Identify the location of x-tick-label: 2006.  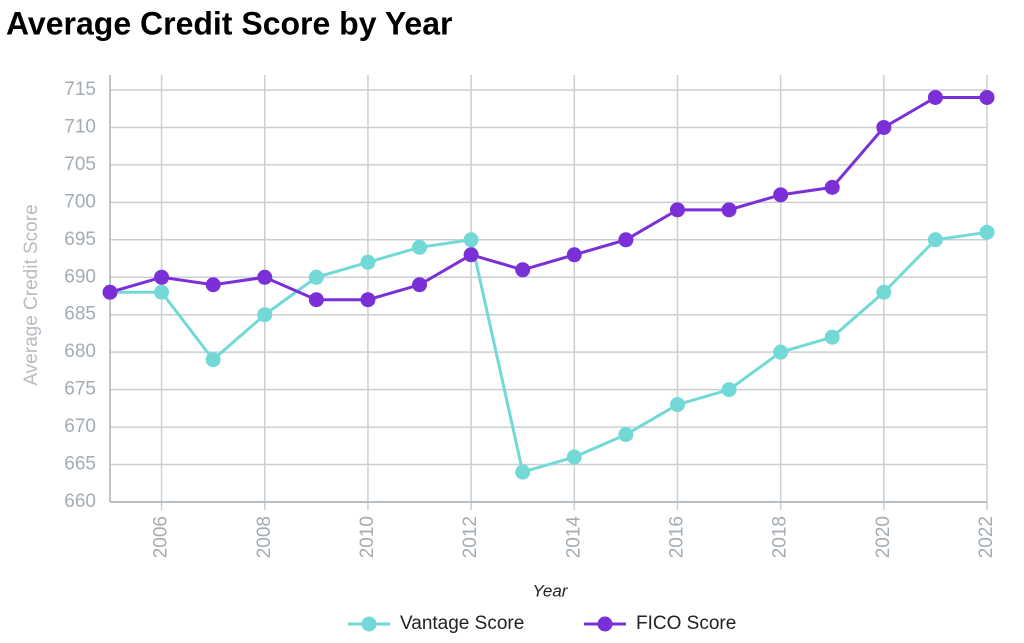
(161, 537).